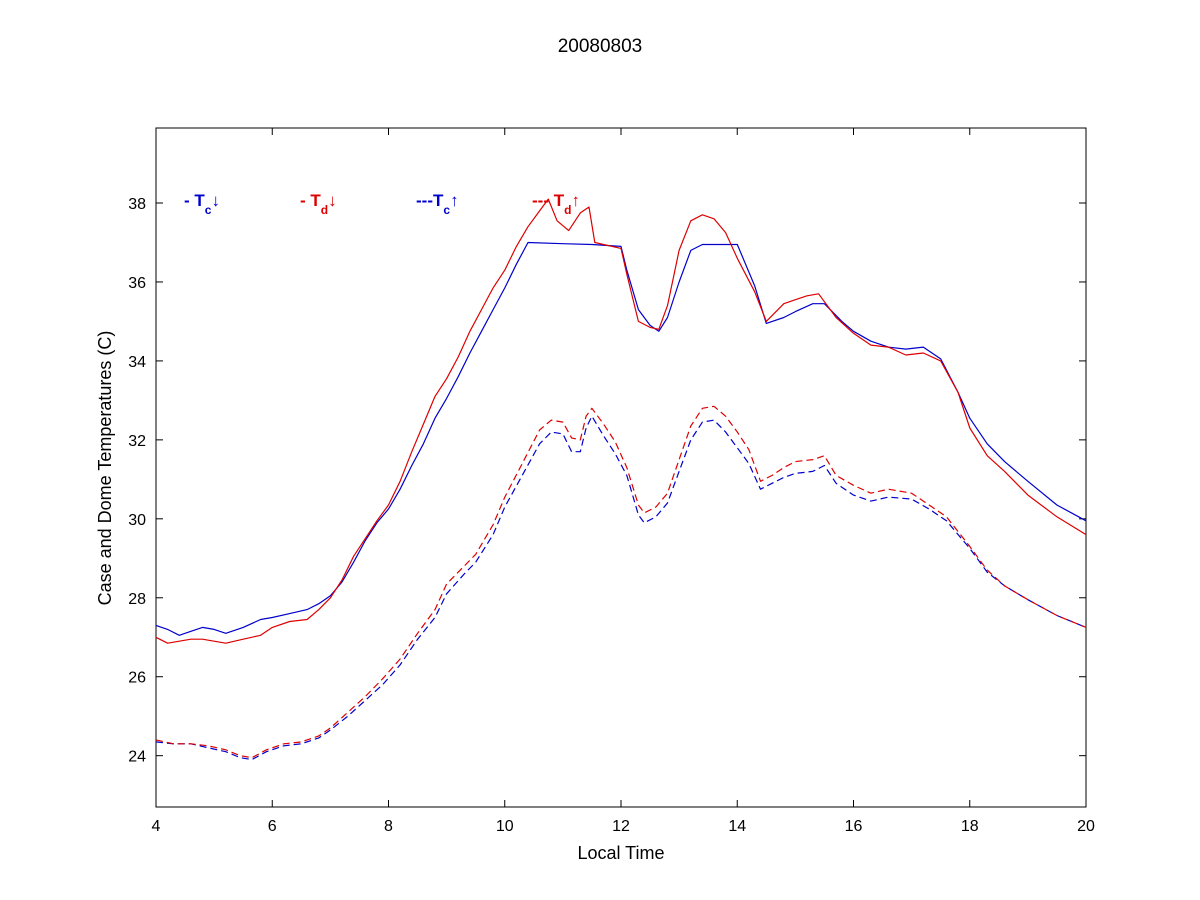 Image resolution: width=1200 pixels, height=900 pixels. Describe the element at coordinates (620, 853) in the screenshot. I see `x-axis-label: Local Time` at that location.